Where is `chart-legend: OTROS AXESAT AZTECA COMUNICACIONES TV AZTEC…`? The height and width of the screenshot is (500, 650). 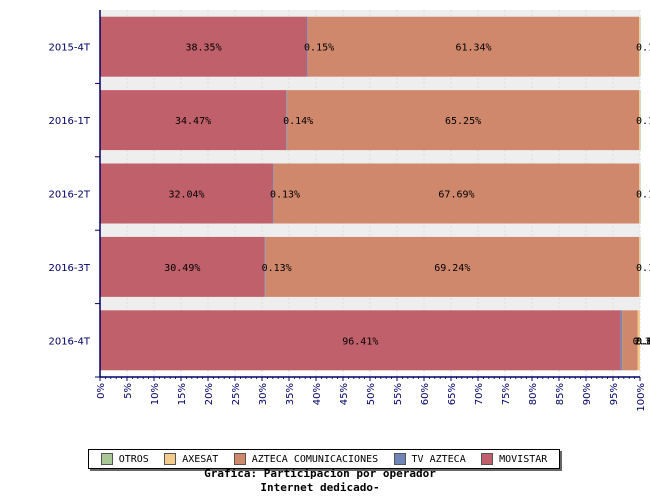 chart-legend: OTROS AXESAT AZTECA COMUNICACIONES TV AZTEC… is located at coordinates (324, 459).